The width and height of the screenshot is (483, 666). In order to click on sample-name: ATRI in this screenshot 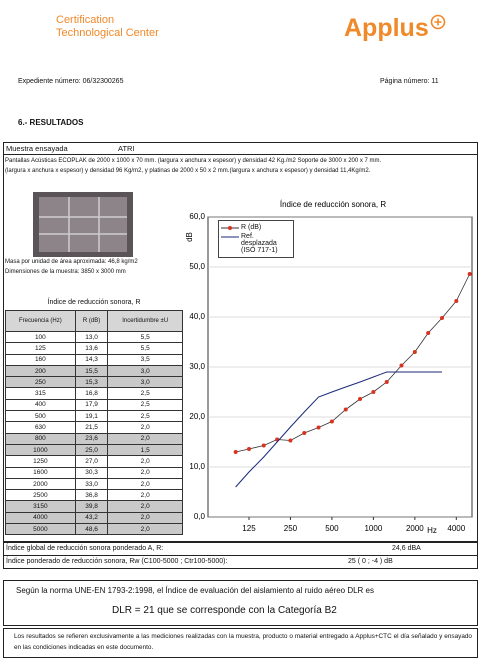, I will do `click(126, 148)`.